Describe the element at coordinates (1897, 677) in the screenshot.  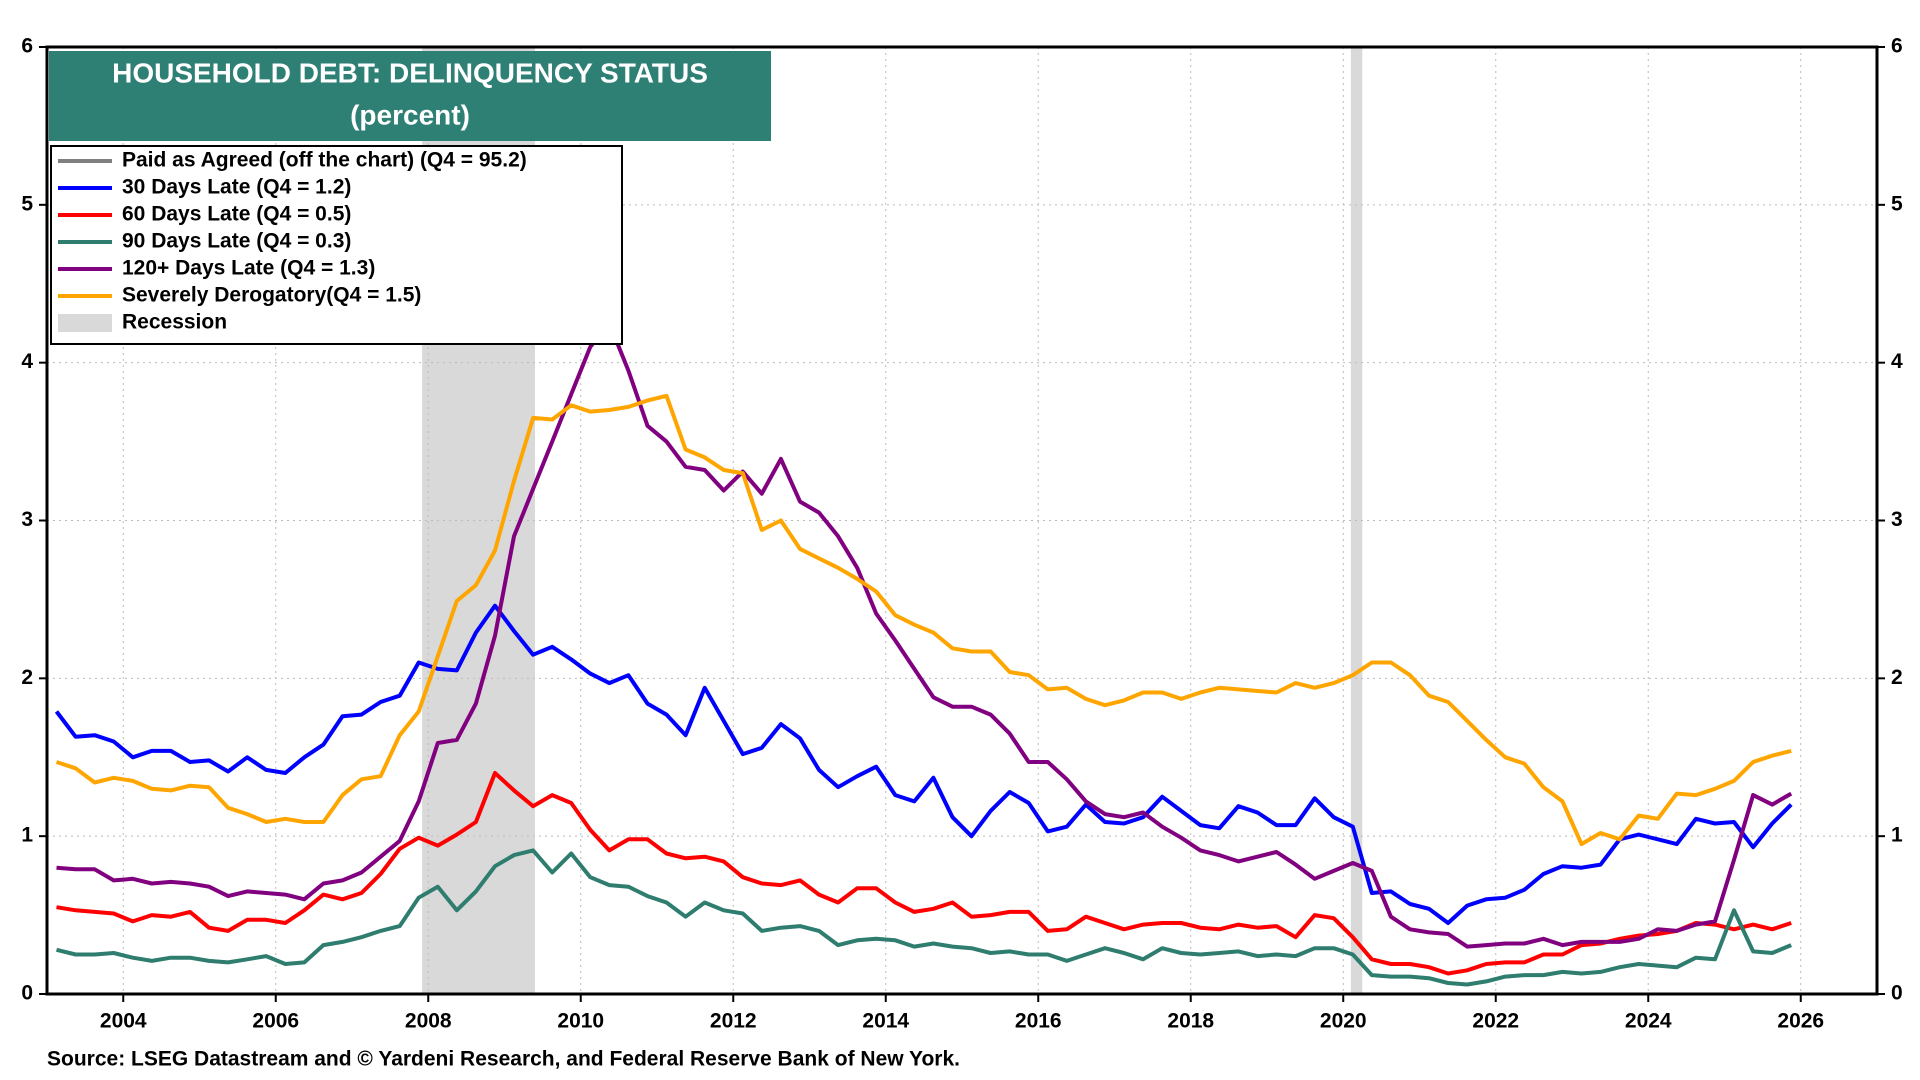
I see `y2-tick-label: 2` at that location.